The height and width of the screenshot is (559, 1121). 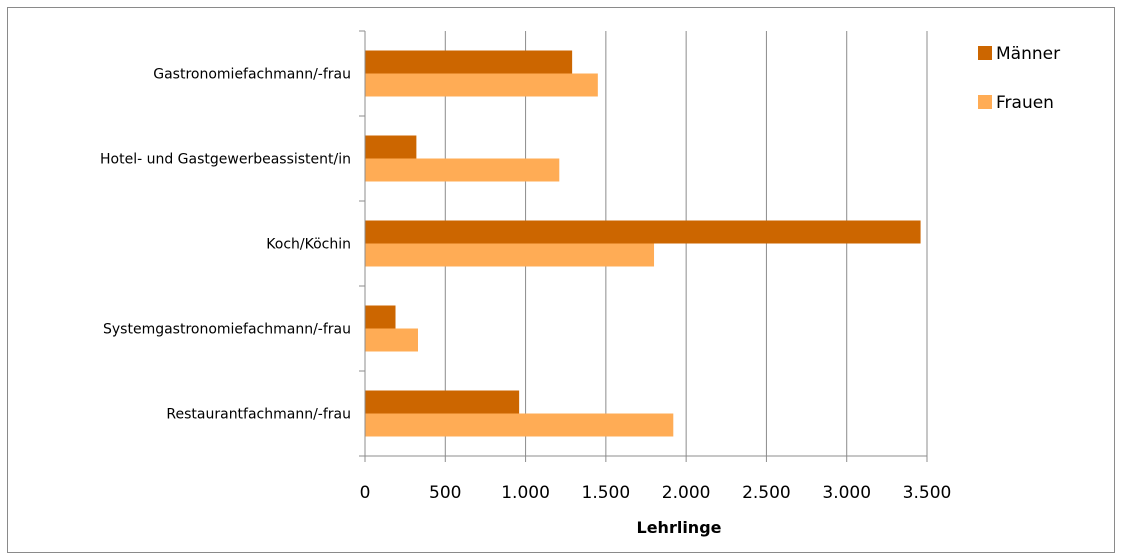 What do you see at coordinates (1028, 54) in the screenshot?
I see `legend-label: Männer` at bounding box center [1028, 54].